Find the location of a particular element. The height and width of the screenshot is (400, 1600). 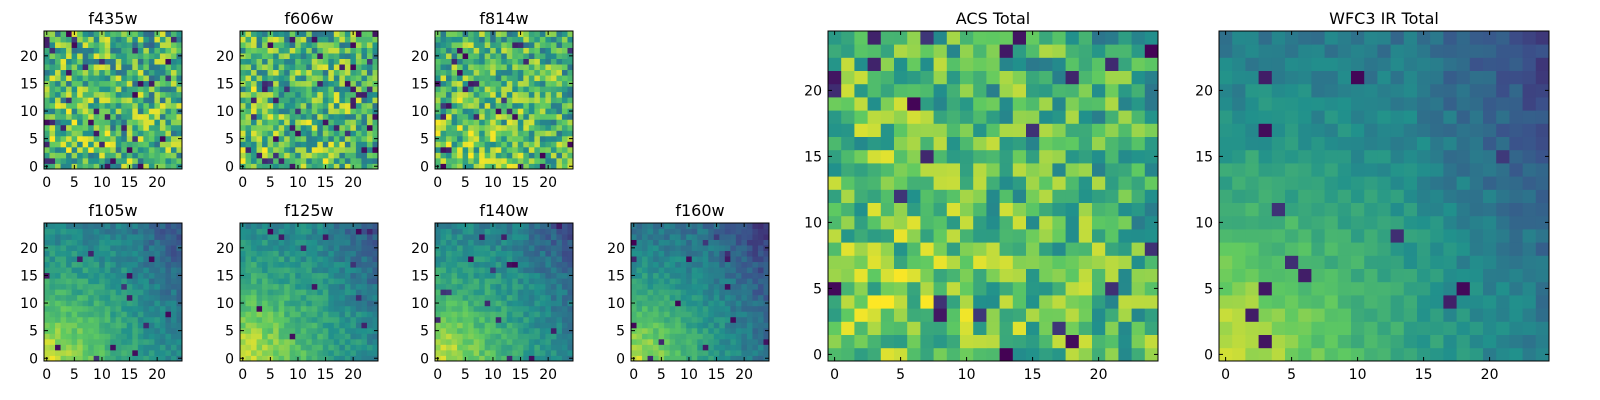

x-tick-label: 0 is located at coordinates (46, 375).